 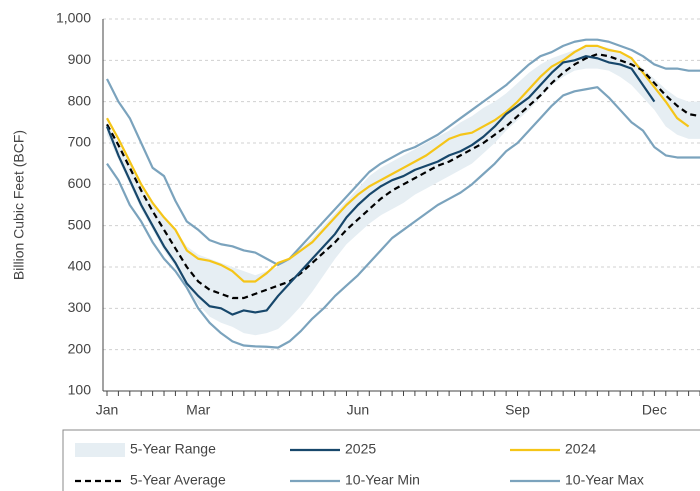 What do you see at coordinates (80, 183) in the screenshot?
I see `y-tick-label: 600` at bounding box center [80, 183].